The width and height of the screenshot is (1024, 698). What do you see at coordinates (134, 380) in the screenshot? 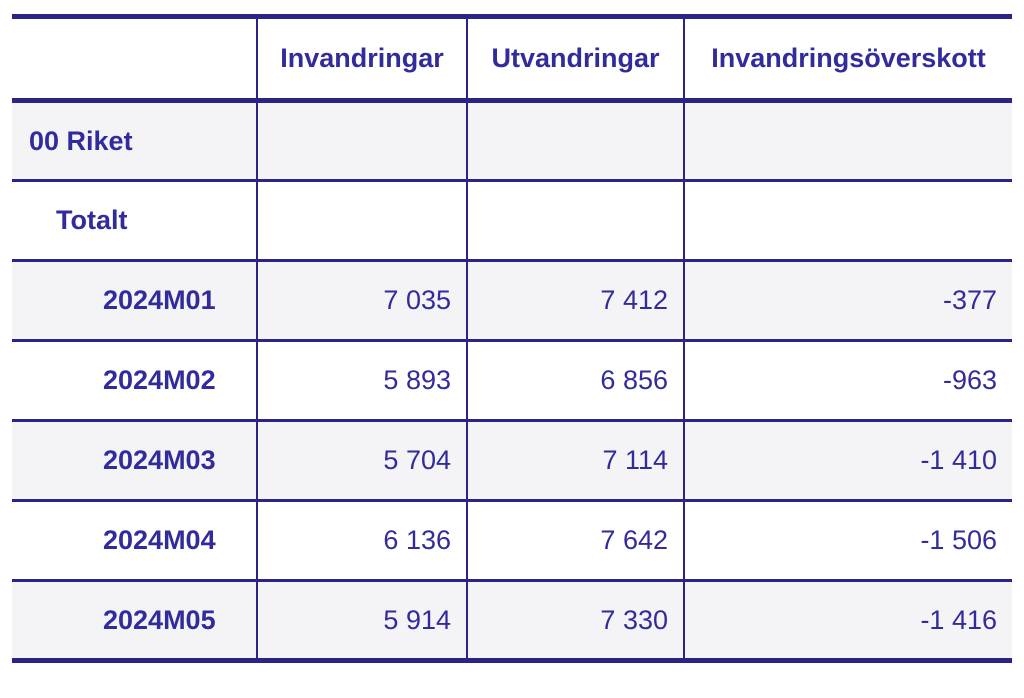
I see `row-label-2024m02: 2024M02` at bounding box center [134, 380].